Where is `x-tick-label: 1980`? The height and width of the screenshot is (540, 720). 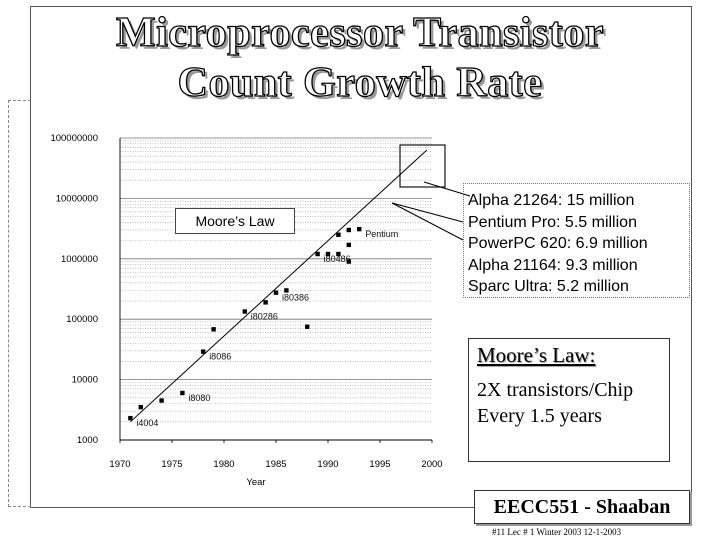 x-tick-label: 1980 is located at coordinates (223, 464).